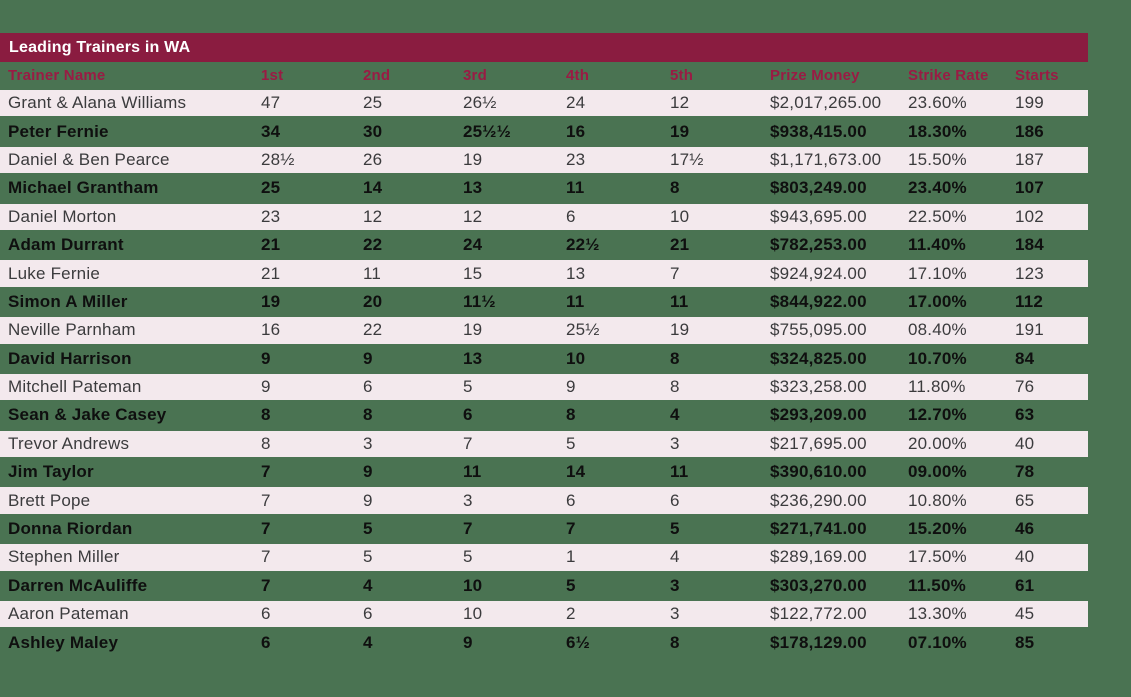 The image size is (1131, 697). What do you see at coordinates (373, 131) in the screenshot?
I see `cell-2nd: 30` at bounding box center [373, 131].